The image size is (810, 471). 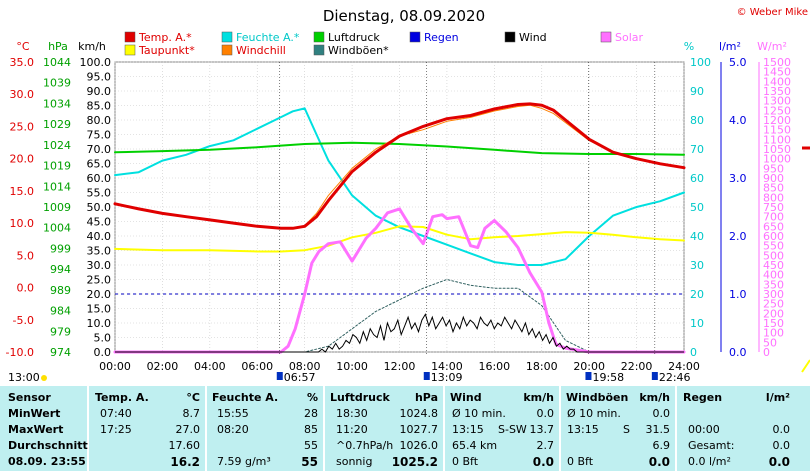 What do you see at coordinates (26, 288) in the screenshot?
I see `temp-tick: 0.0` at bounding box center [26, 288].